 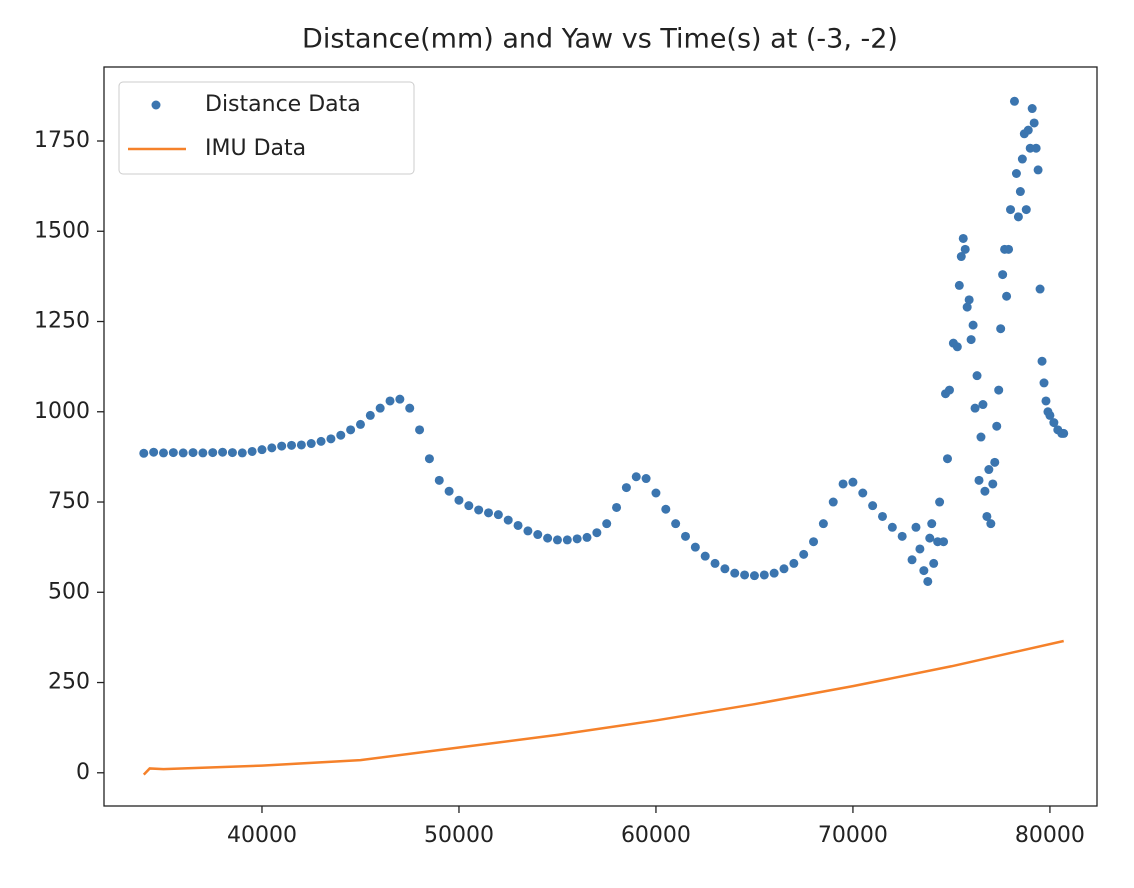 What do you see at coordinates (156, 105) in the screenshot?
I see `legend-marker` at bounding box center [156, 105].